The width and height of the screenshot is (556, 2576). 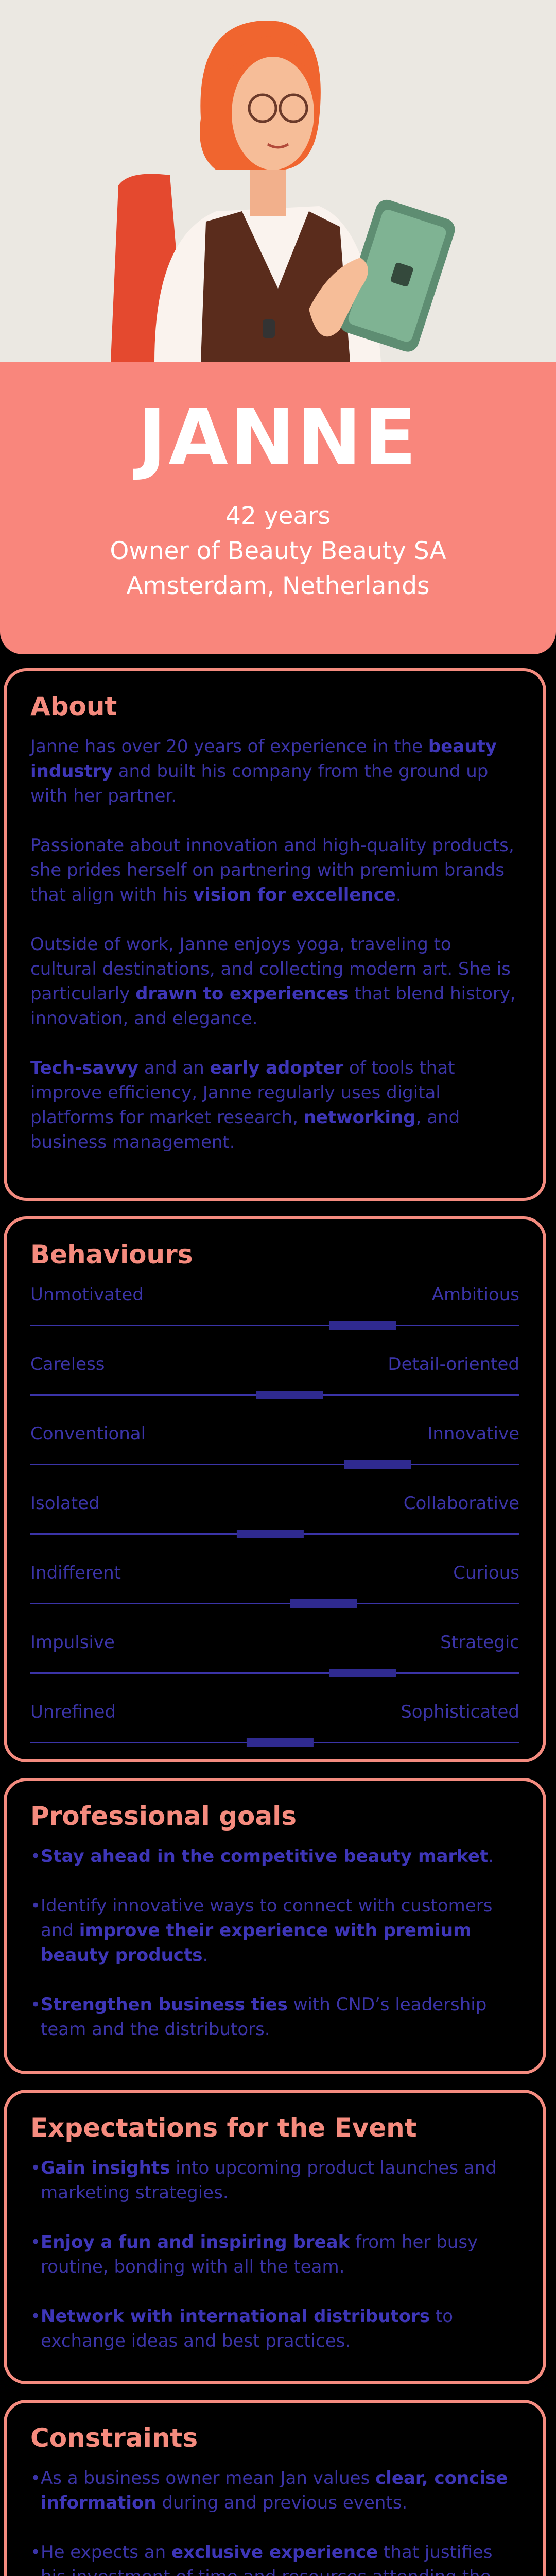 I want to click on right-label: Strategic, so click(x=479, y=1642).